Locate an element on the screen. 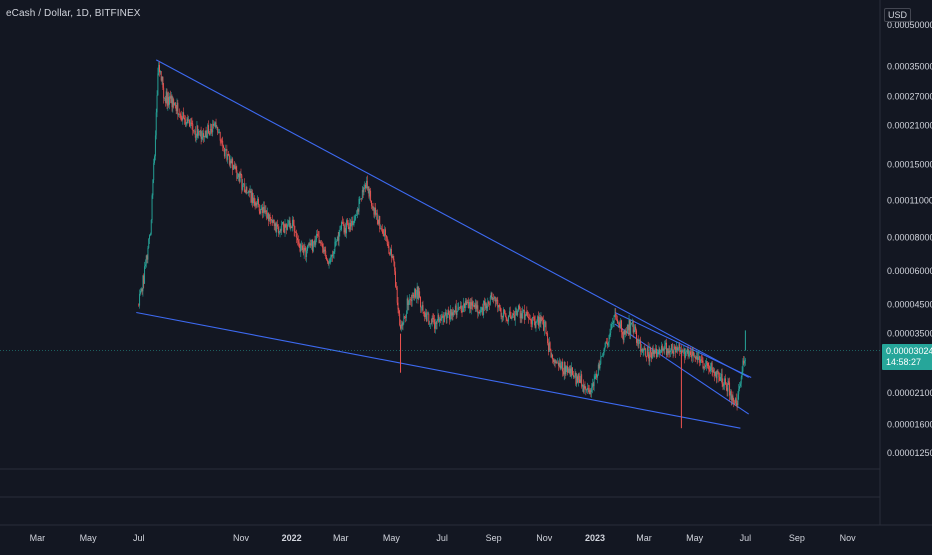 The image size is (932, 555). time-tick-label: Nov is located at coordinates (241, 538).